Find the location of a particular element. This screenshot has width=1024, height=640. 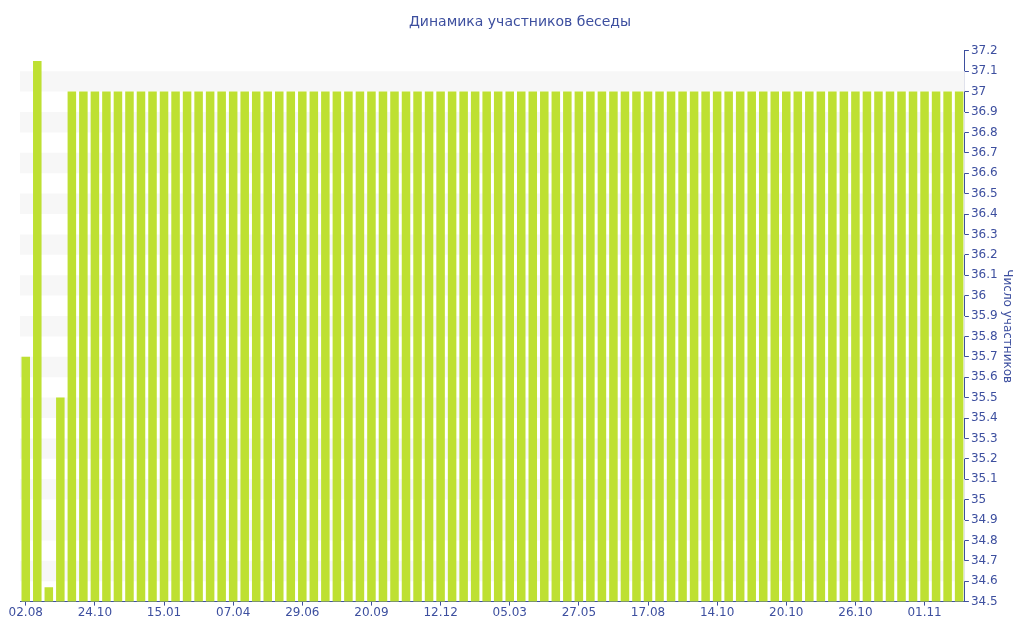

x-tick-label: 29.06 is located at coordinates (302, 611).